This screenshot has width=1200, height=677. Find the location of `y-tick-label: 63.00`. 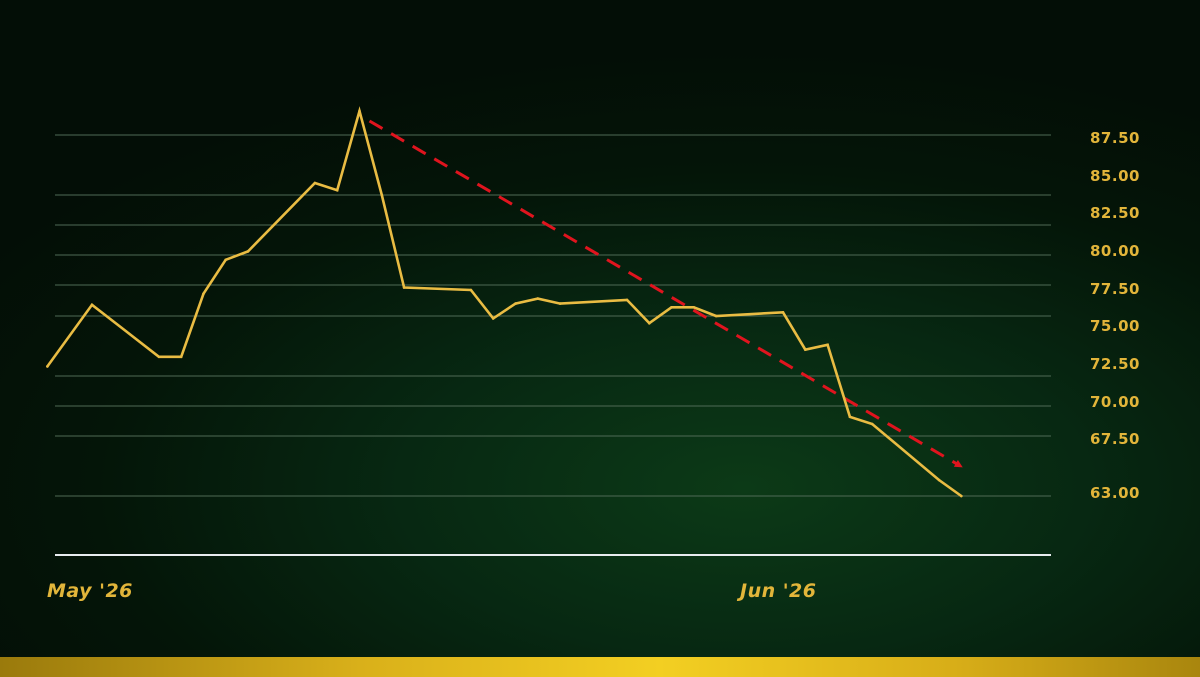

y-tick-label: 63.00 is located at coordinates (1115, 493).